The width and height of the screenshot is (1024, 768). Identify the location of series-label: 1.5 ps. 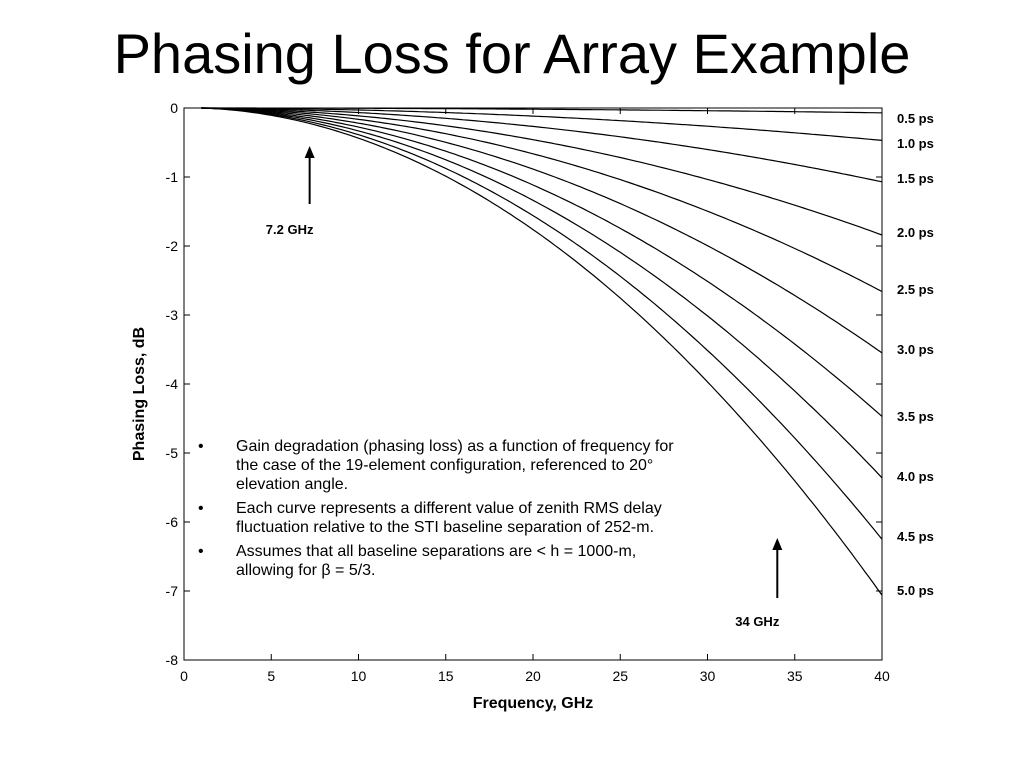
(915, 178).